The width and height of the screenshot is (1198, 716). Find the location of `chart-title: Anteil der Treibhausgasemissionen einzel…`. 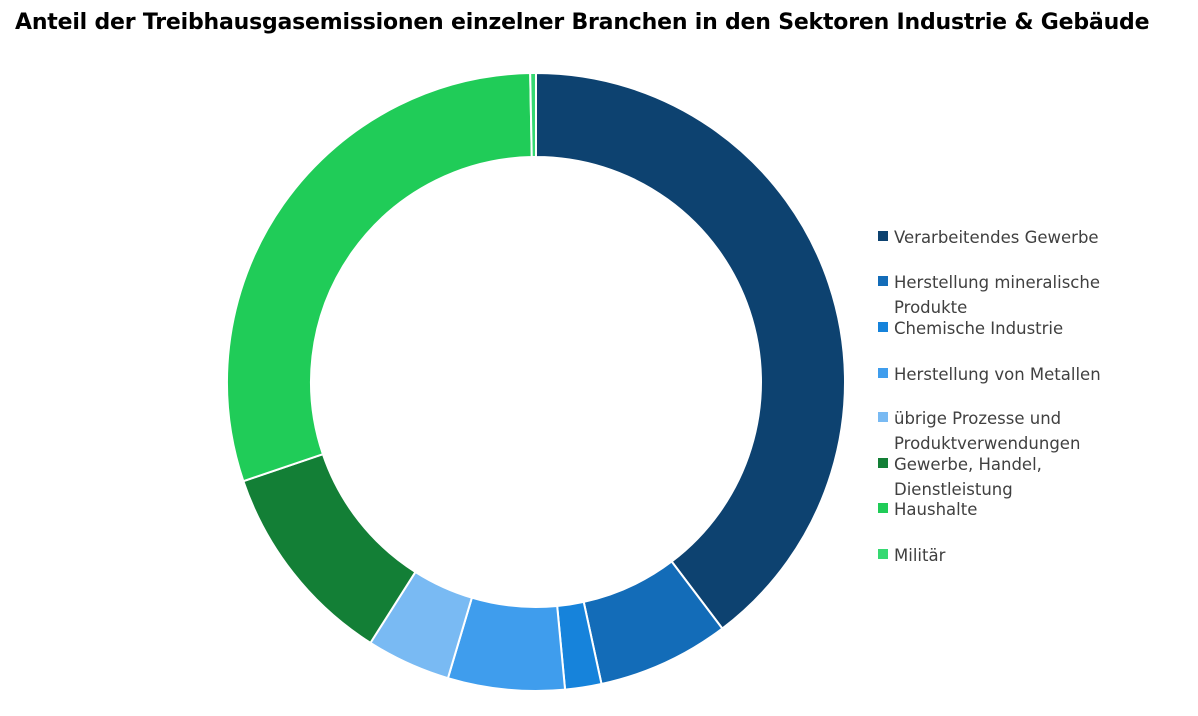

chart-title: Anteil der Treibhausgasemissionen einzel… is located at coordinates (582, 22).